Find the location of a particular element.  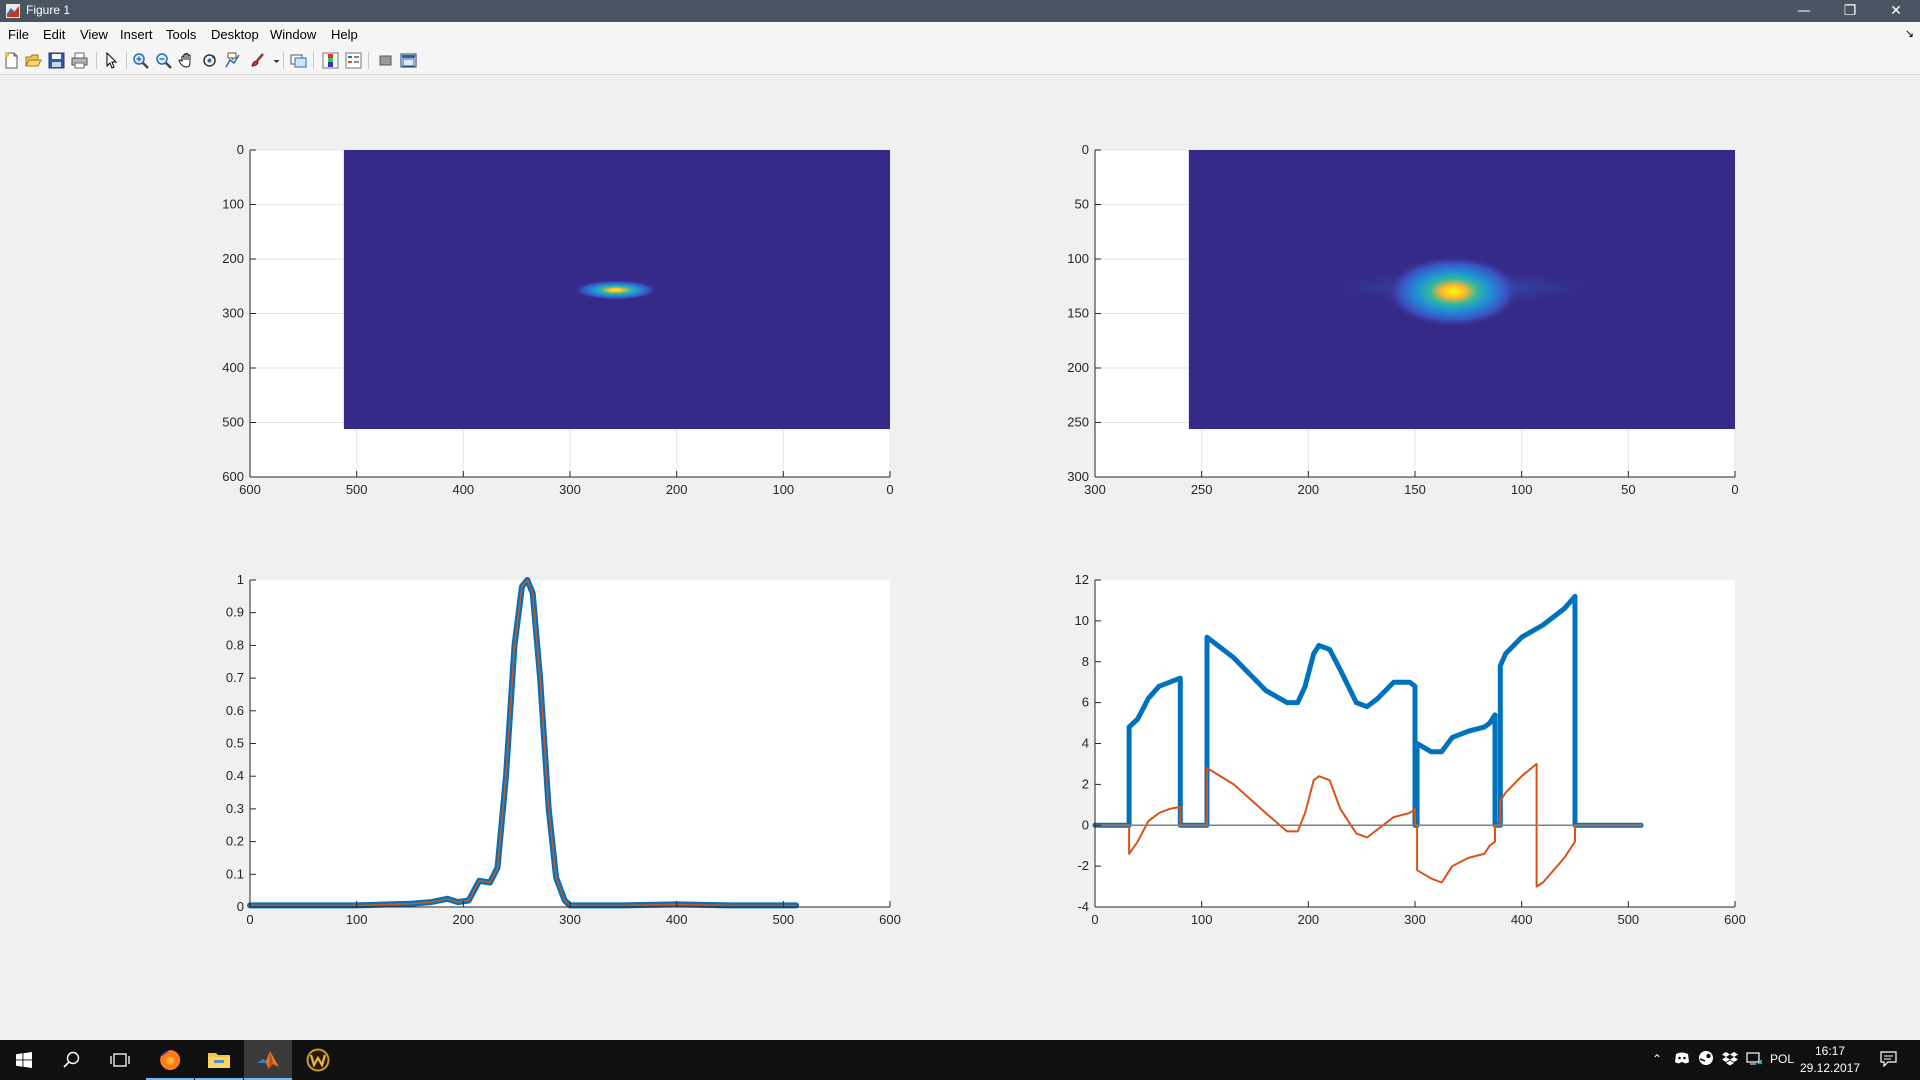

menu-view: View is located at coordinates (94, 34).